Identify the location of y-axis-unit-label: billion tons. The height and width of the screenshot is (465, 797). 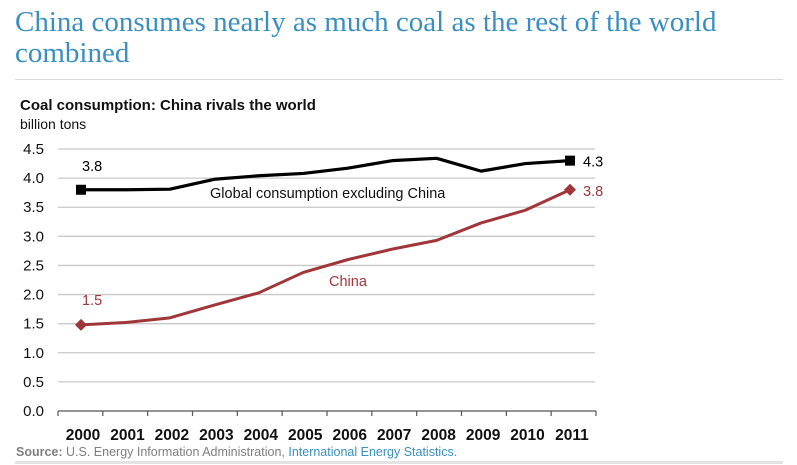
(53, 124).